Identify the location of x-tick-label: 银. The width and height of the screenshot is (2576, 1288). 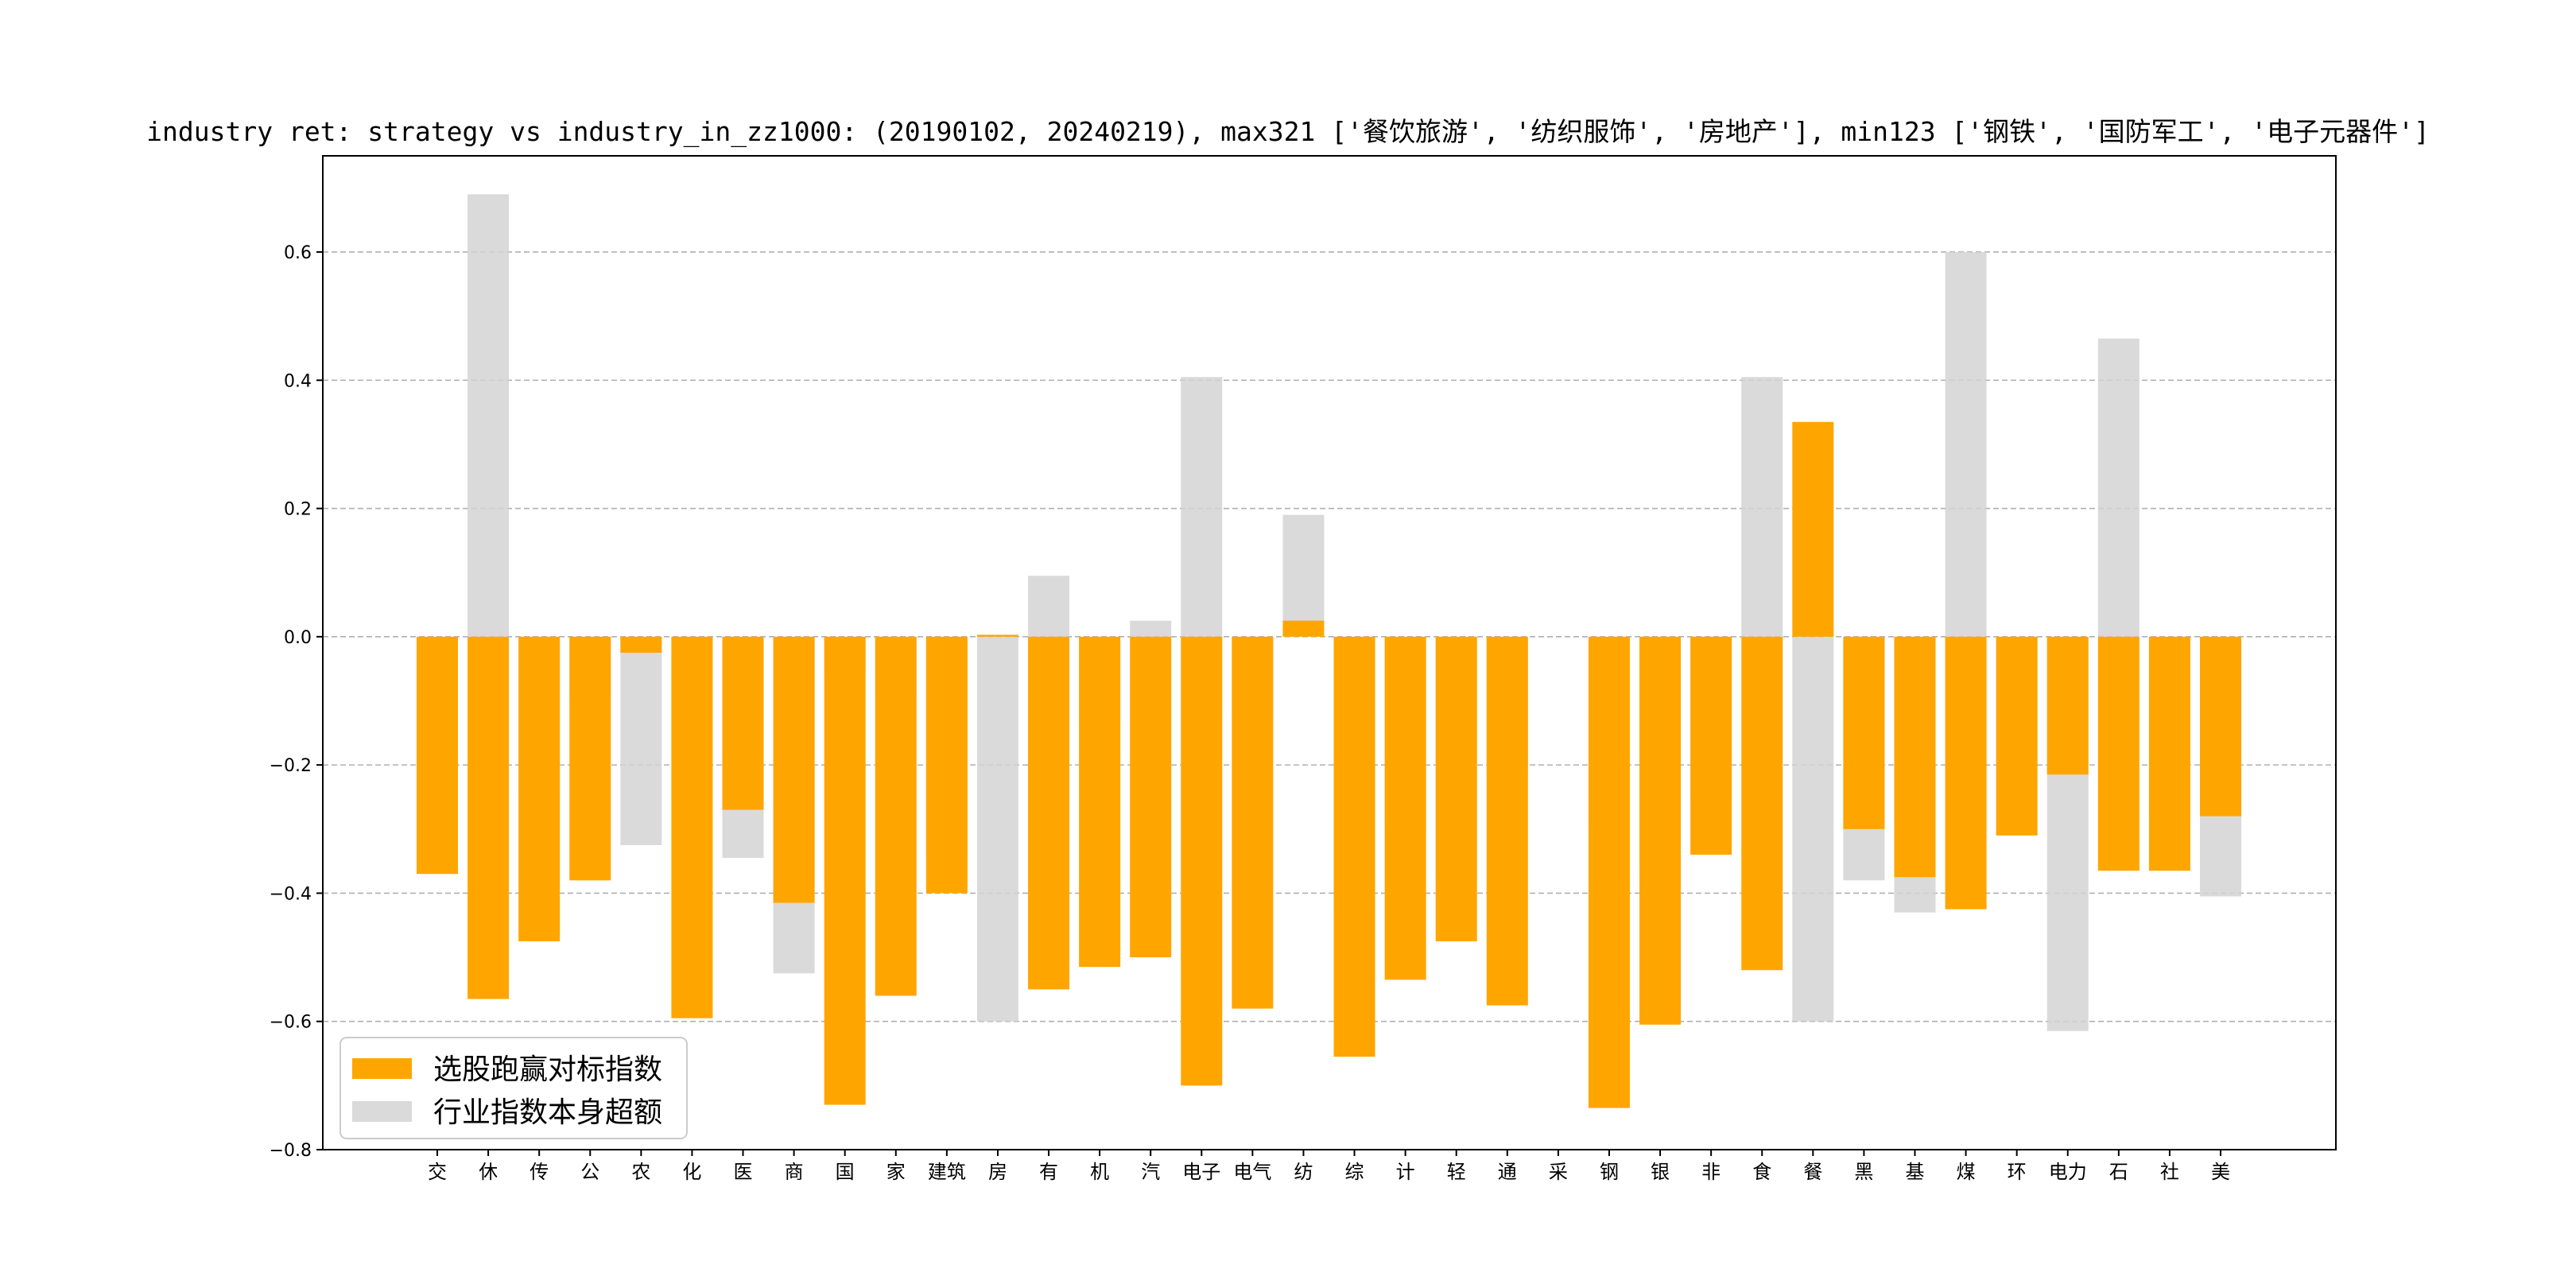
(1661, 1172).